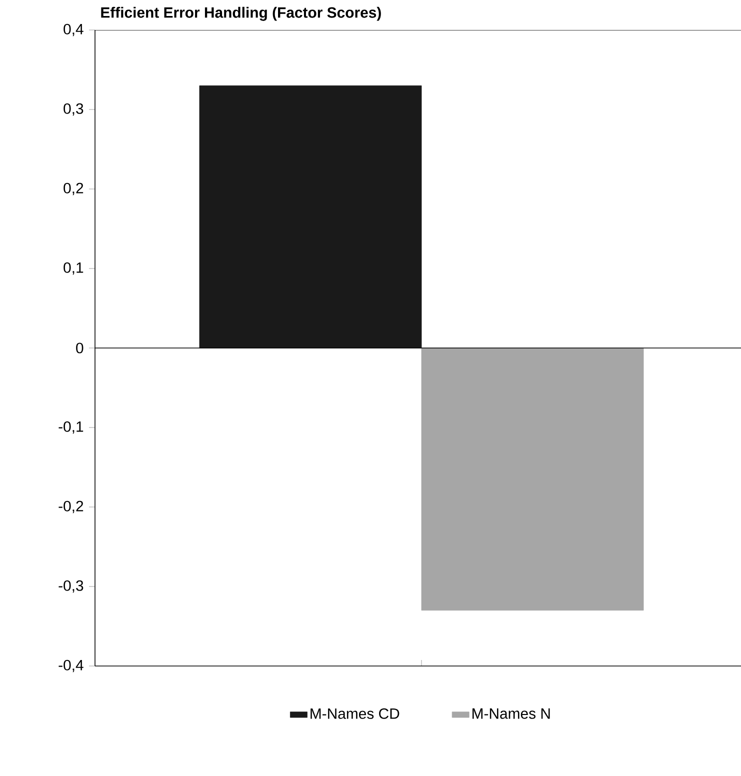  What do you see at coordinates (74, 189) in the screenshot?
I see `y-tick-label: 0,2` at bounding box center [74, 189].